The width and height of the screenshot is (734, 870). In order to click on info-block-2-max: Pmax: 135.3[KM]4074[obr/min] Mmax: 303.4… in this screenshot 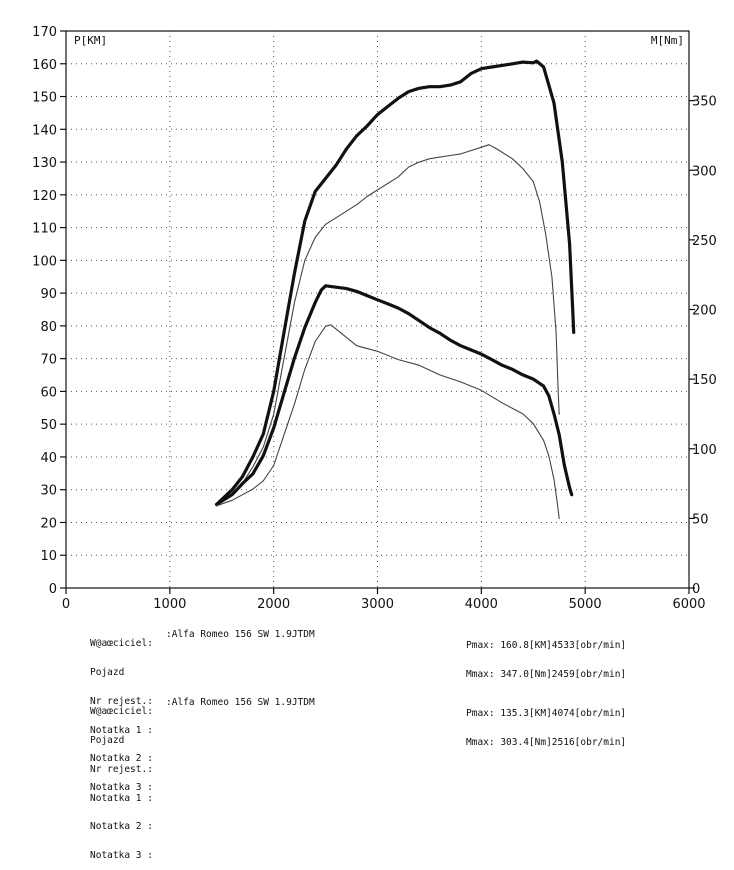, I will do `click(546, 723)`.